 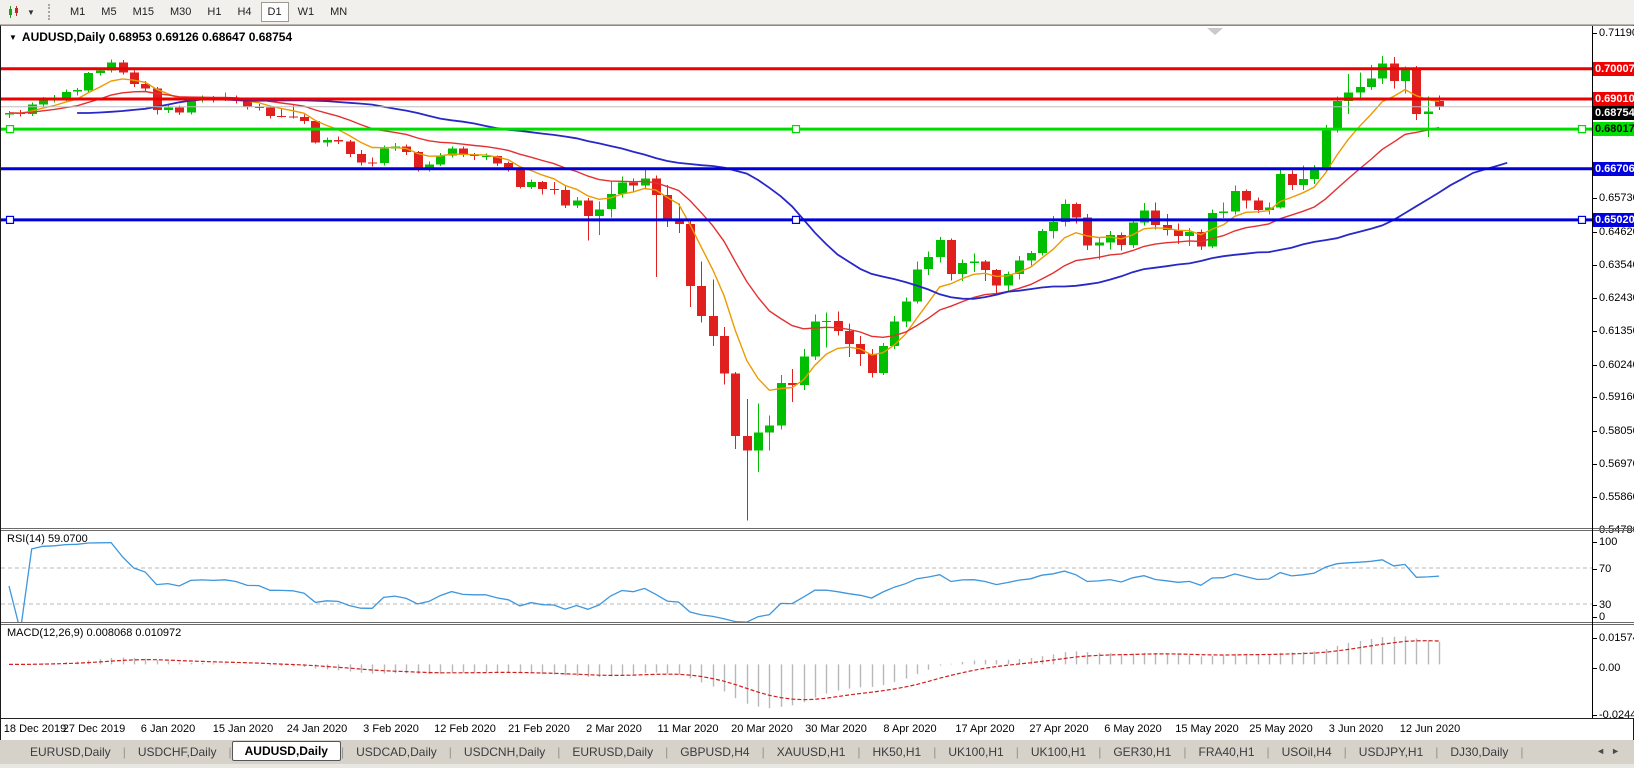 What do you see at coordinates (1613, 113) in the screenshot?
I see `price-badge: 0.68754` at bounding box center [1613, 113].